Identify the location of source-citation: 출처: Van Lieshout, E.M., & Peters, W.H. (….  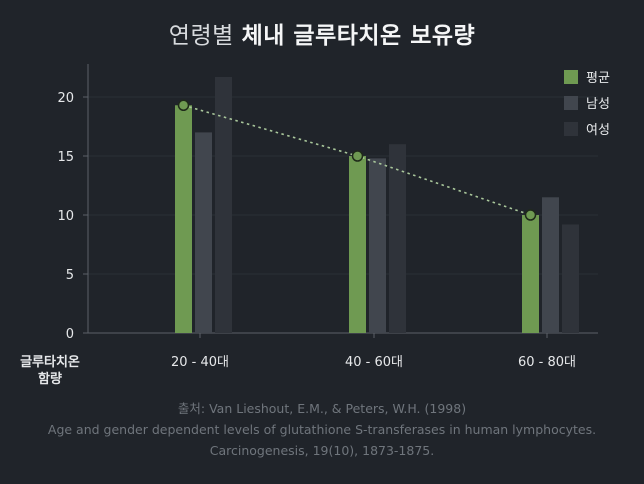
(322, 429).